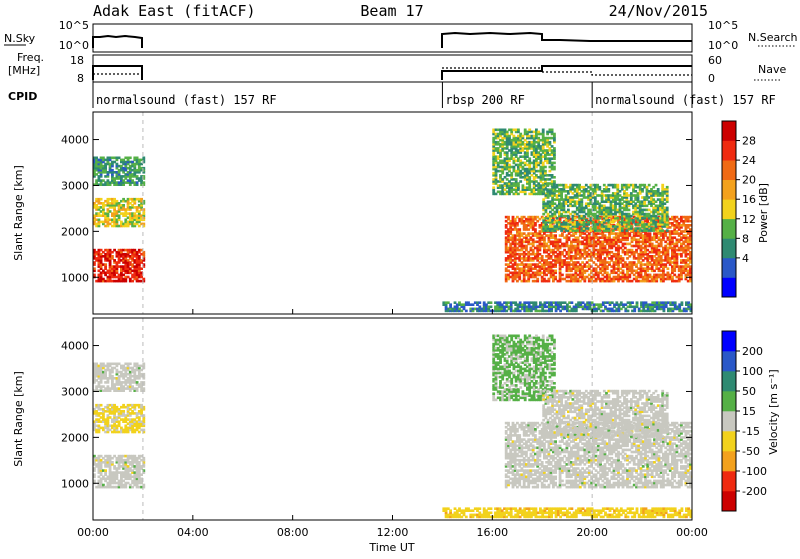  I want to click on beam-label: Beam 17, so click(391, 11).